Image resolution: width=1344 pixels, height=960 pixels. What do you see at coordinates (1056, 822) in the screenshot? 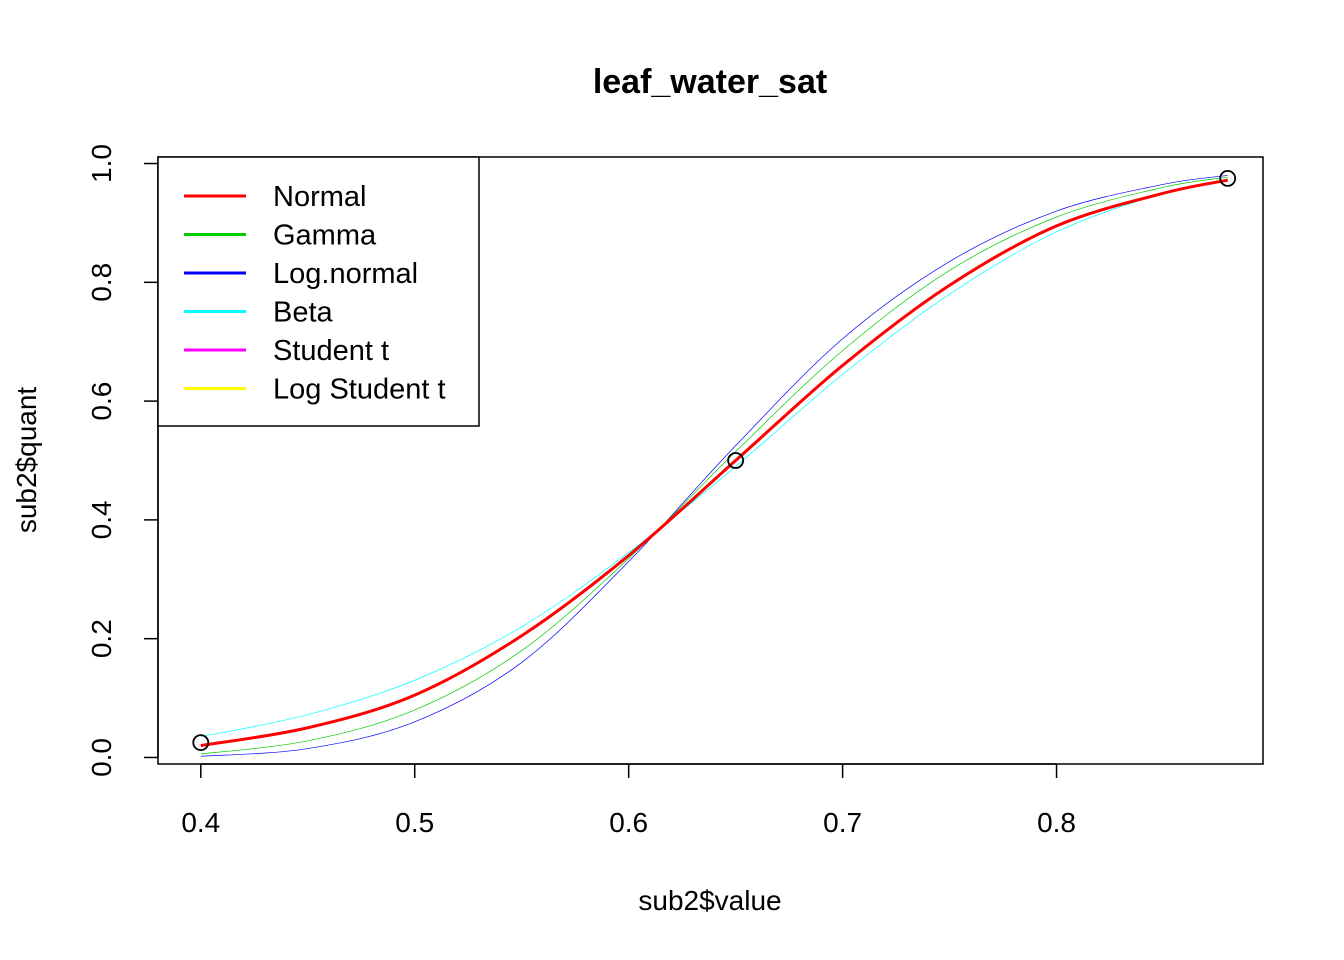
I see `x-tick-label: 0.8` at bounding box center [1056, 822].